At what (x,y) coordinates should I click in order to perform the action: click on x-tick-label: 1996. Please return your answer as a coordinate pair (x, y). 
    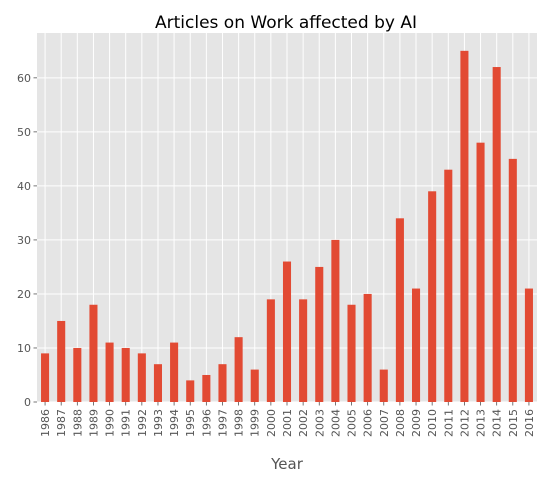
    Looking at the image, I should click on (206, 423).